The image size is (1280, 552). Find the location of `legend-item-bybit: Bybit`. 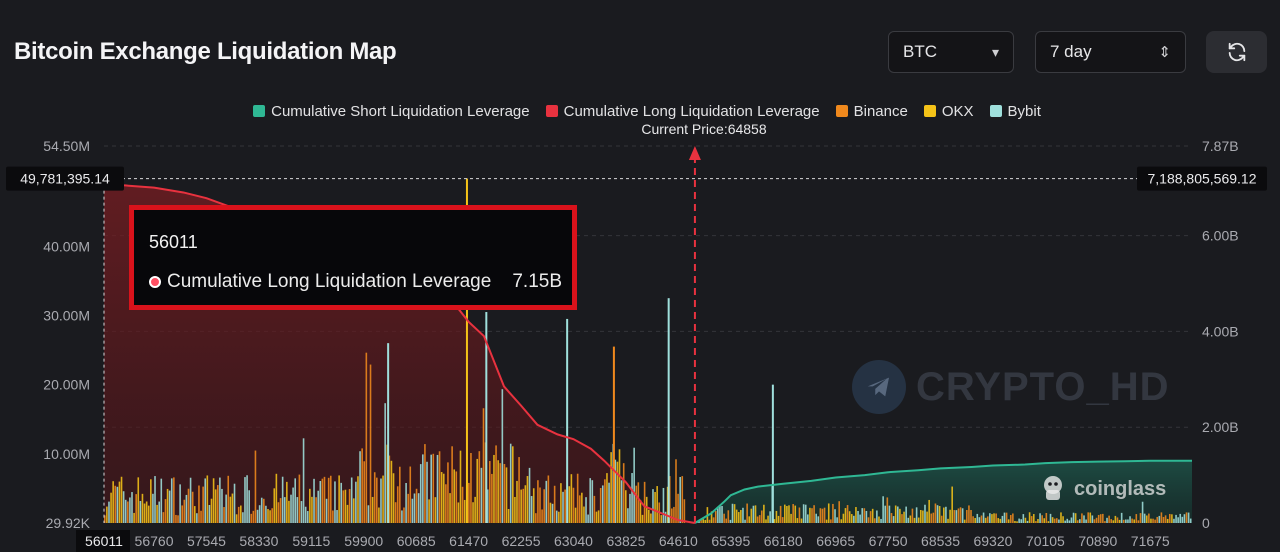

legend-item-bybit: Bybit is located at coordinates (1015, 111).